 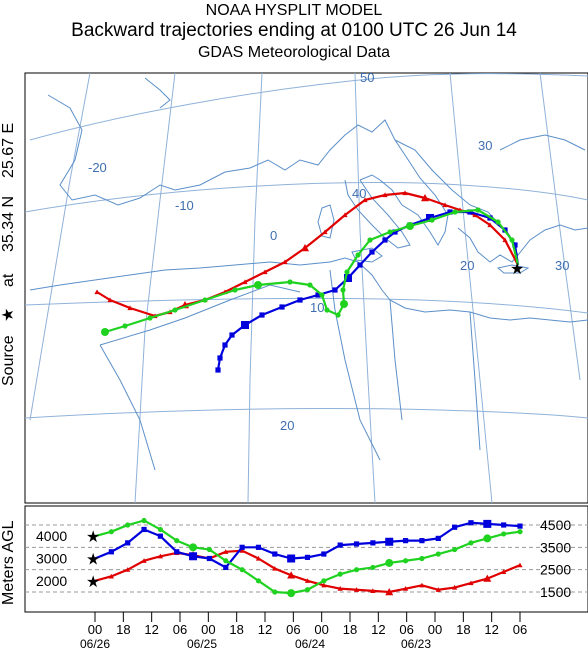 I want to click on right-tick-1: 3500, so click(x=555, y=547).